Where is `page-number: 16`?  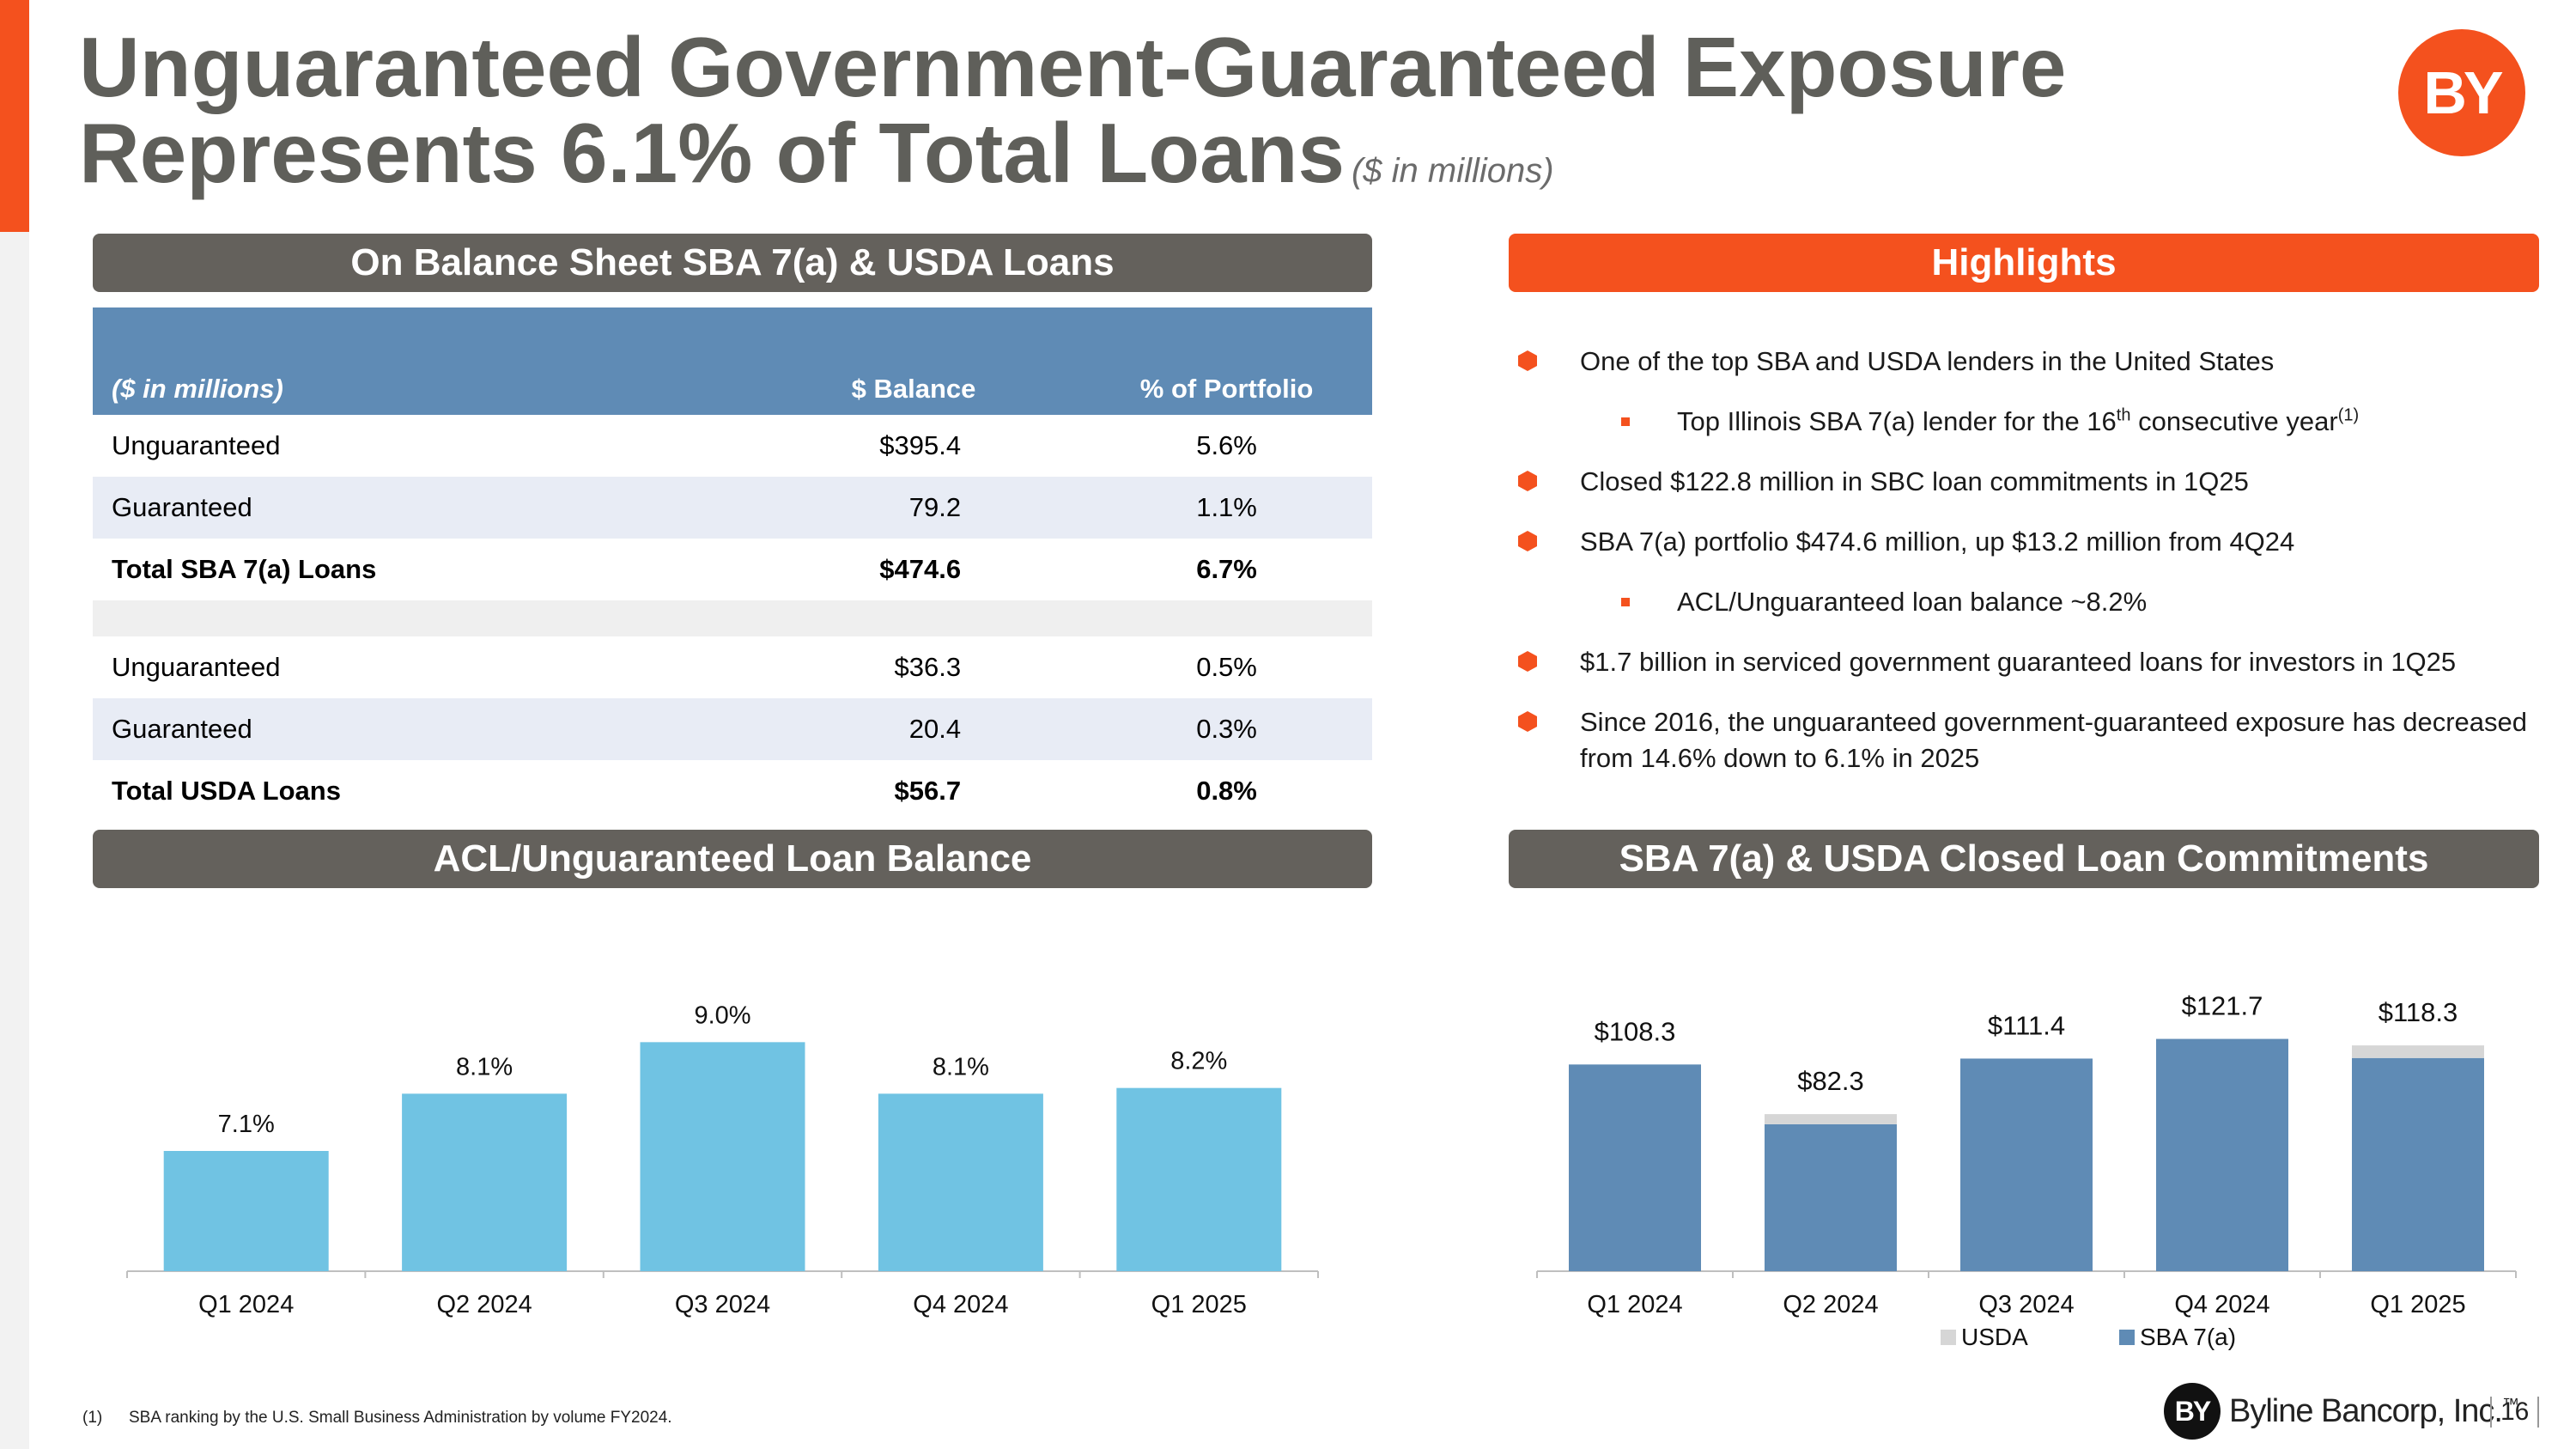 page-number: 16 is located at coordinates (2515, 1412).